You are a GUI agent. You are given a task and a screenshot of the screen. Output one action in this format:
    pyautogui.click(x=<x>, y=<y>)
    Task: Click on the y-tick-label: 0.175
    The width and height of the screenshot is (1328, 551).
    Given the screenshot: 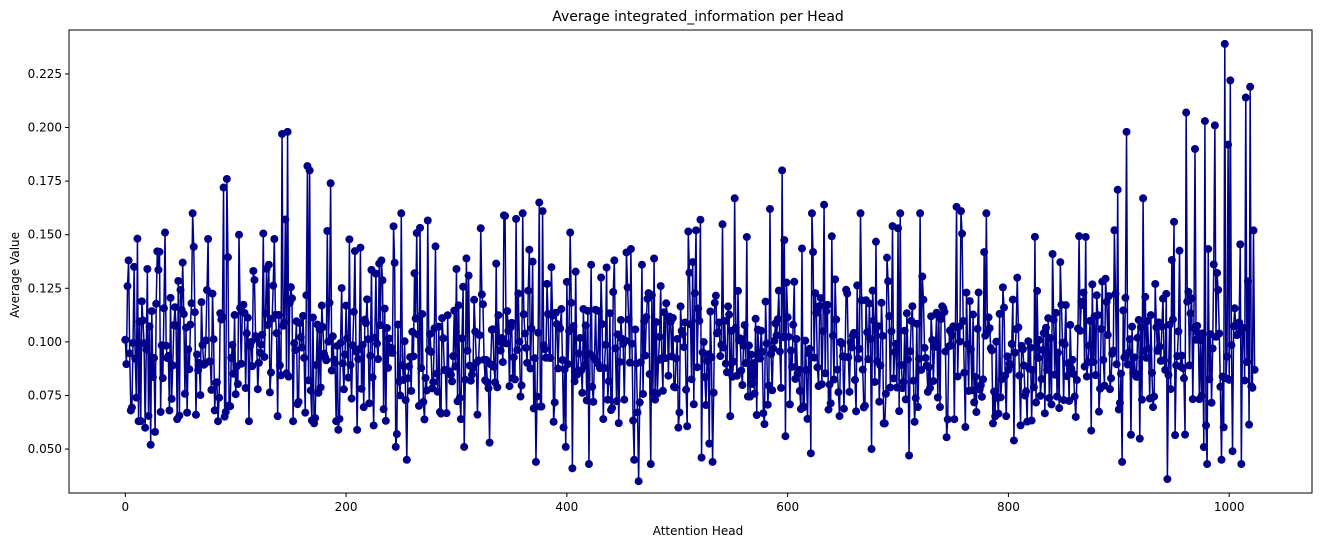 What is the action you would take?
    pyautogui.click(x=45, y=181)
    